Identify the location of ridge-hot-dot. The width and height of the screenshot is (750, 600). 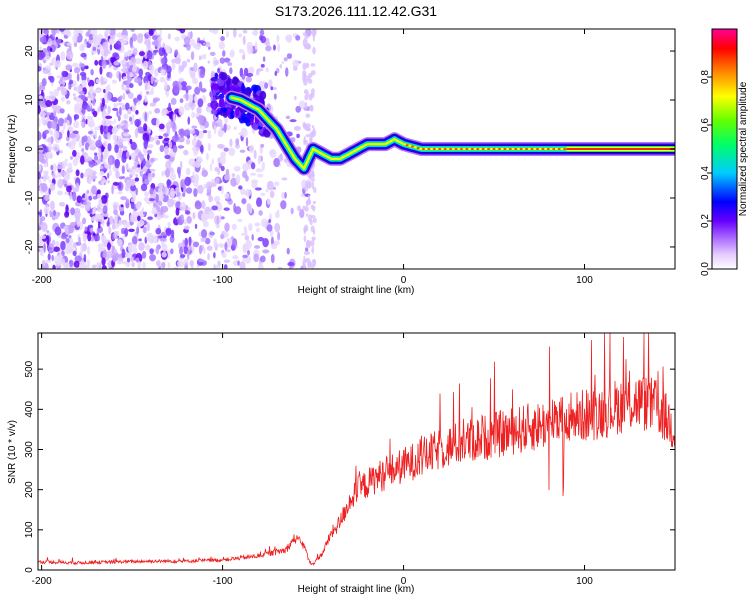
(537, 149).